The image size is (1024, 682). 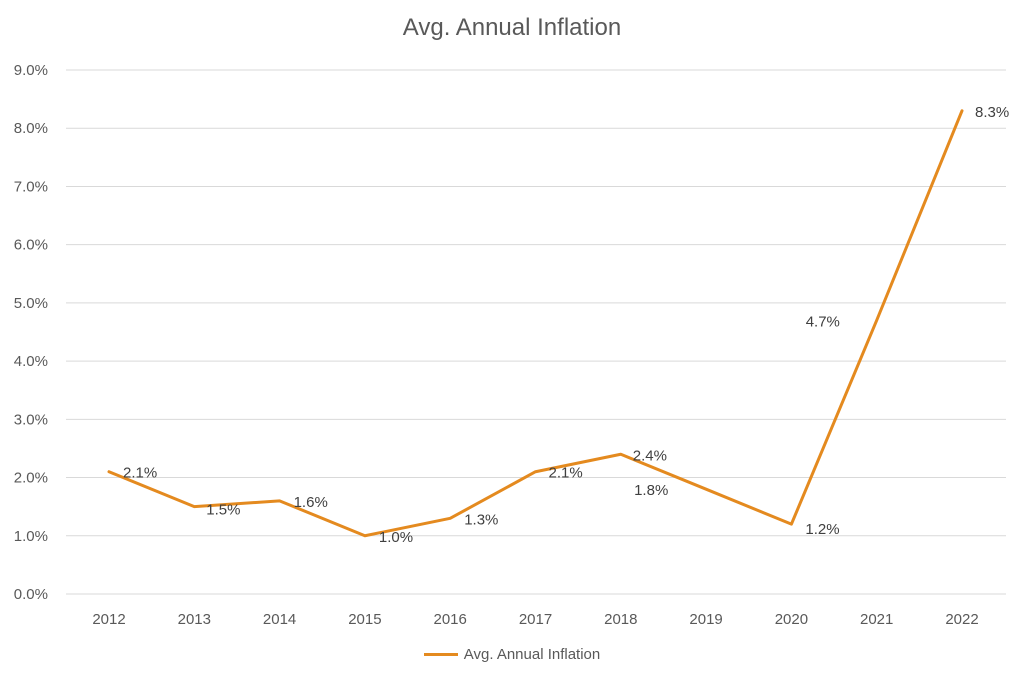 I want to click on data-label: 1.0%, so click(x=396, y=537).